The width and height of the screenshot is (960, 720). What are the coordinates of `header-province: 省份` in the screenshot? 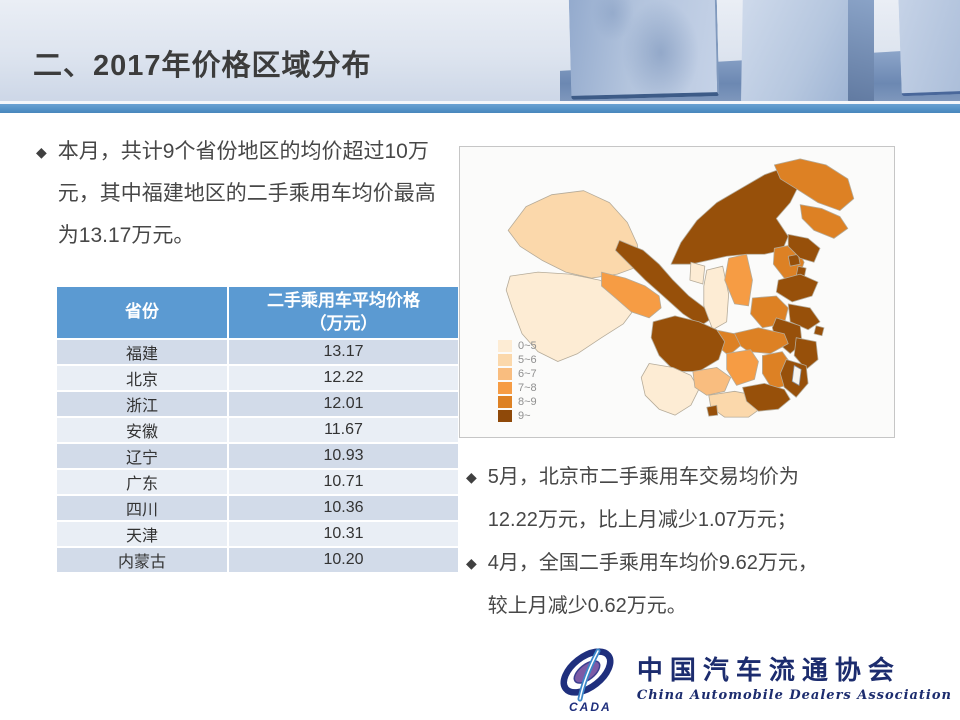 It's located at (142, 312).